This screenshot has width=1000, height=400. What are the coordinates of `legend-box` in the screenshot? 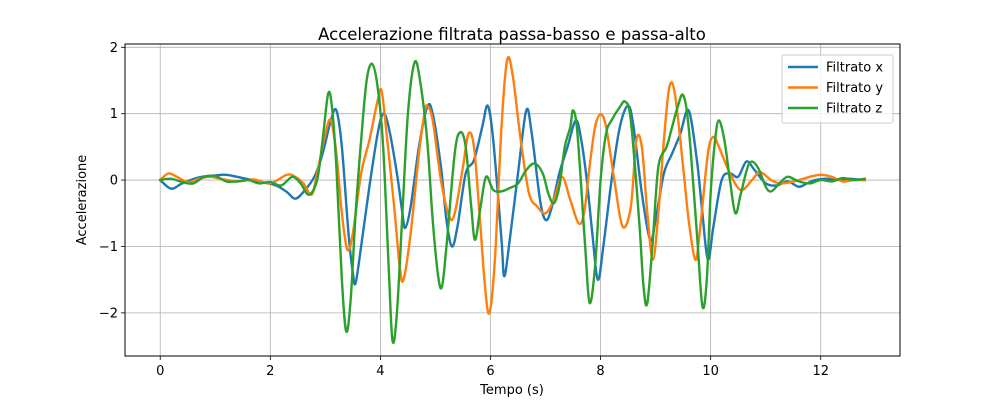 It's located at (837, 89).